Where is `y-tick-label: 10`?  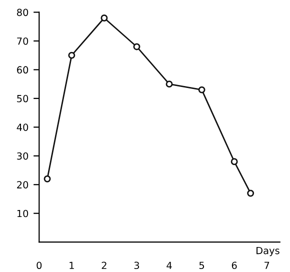
y-tick-label: 10 is located at coordinates (22, 214).